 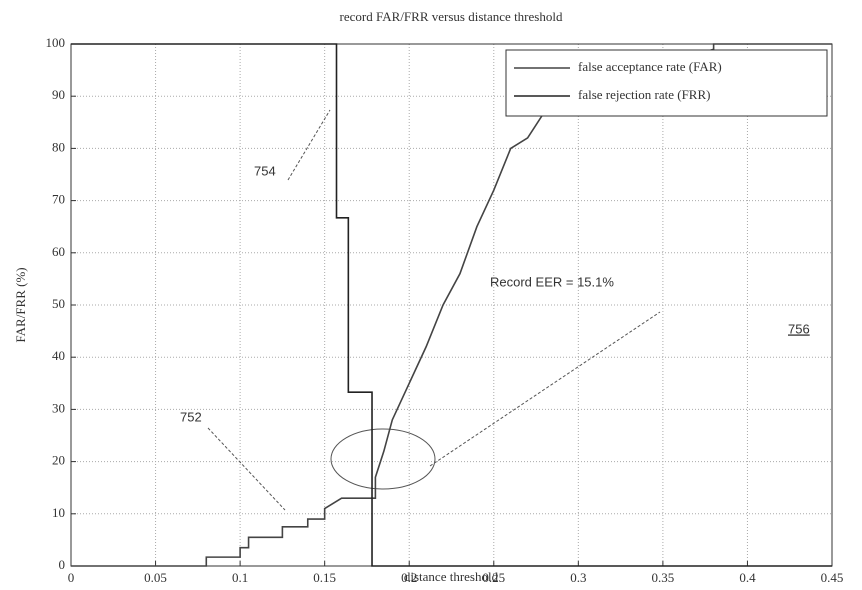 I want to click on x-tick-label: 0, so click(x=71, y=577).